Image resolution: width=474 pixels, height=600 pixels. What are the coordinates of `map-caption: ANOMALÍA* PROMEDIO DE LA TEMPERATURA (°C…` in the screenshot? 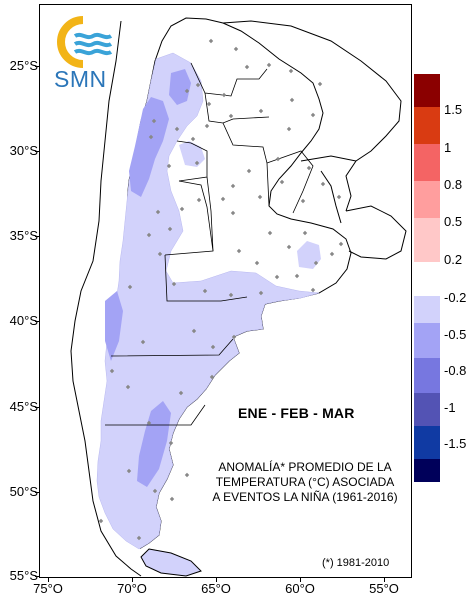 It's located at (305, 482).